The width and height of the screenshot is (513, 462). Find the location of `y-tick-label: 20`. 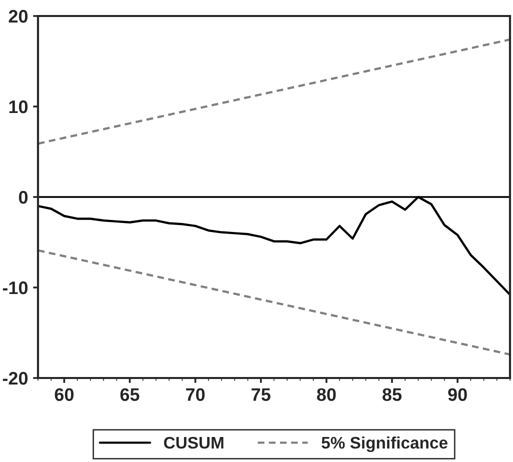

y-tick-label: 20 is located at coordinates (18, 16).